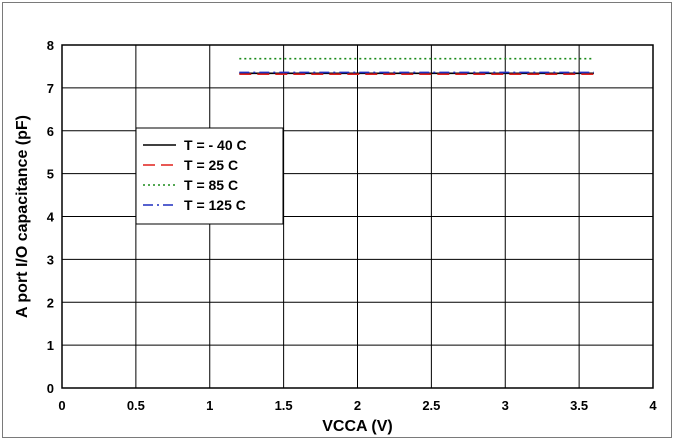 This screenshot has height=442, width=676. What do you see at coordinates (211, 185) in the screenshot?
I see `legend-label: T = 85 C` at bounding box center [211, 185].